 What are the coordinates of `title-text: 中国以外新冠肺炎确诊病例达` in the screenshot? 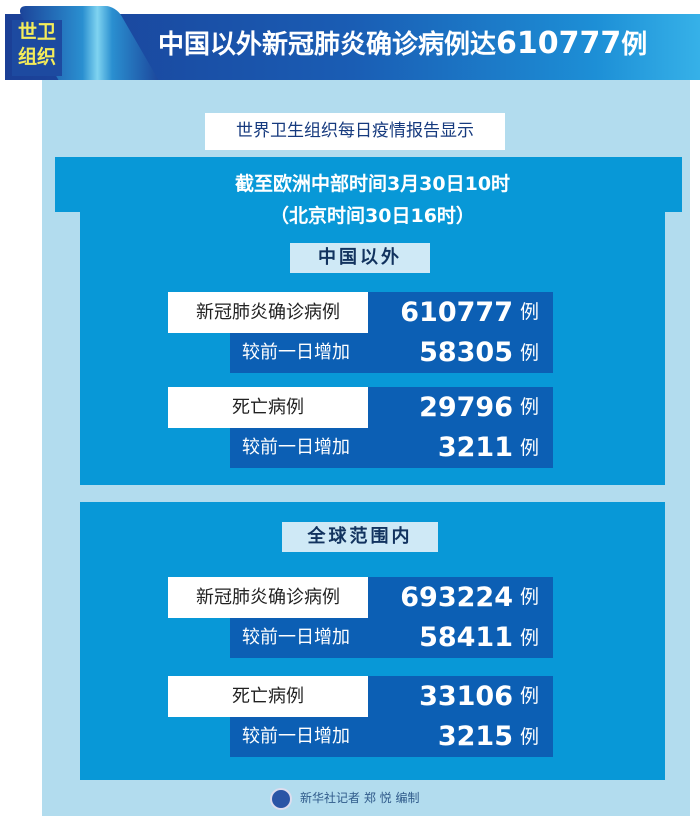 It's located at (327, 45).